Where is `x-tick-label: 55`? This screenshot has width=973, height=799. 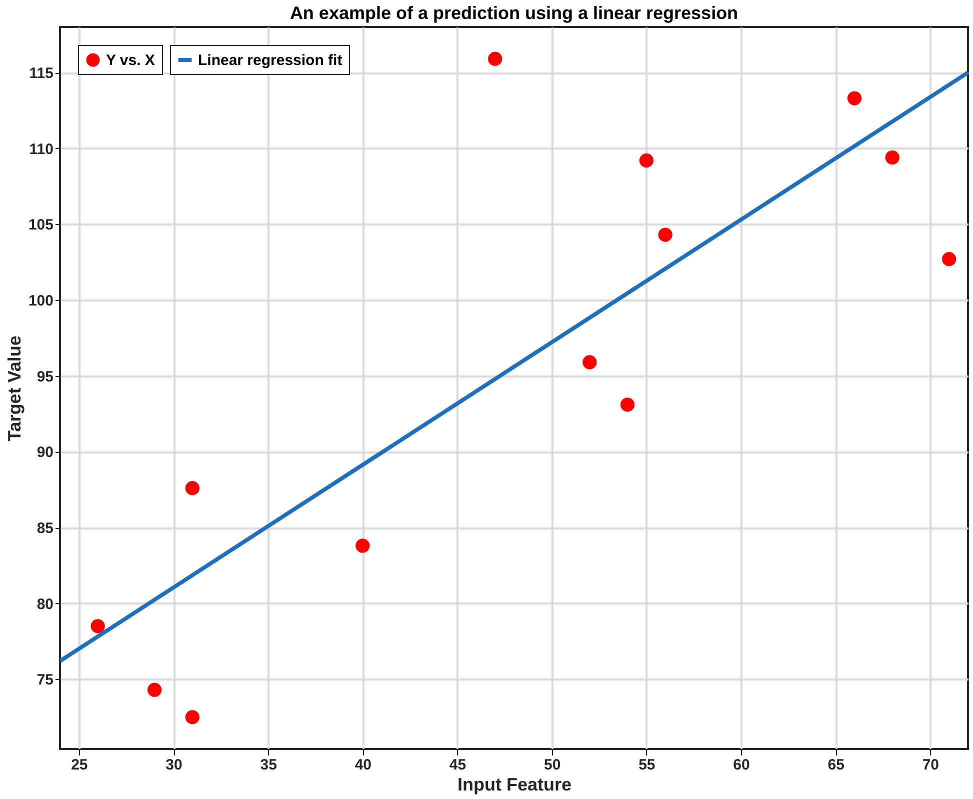
x-tick-label: 55 is located at coordinates (647, 765).